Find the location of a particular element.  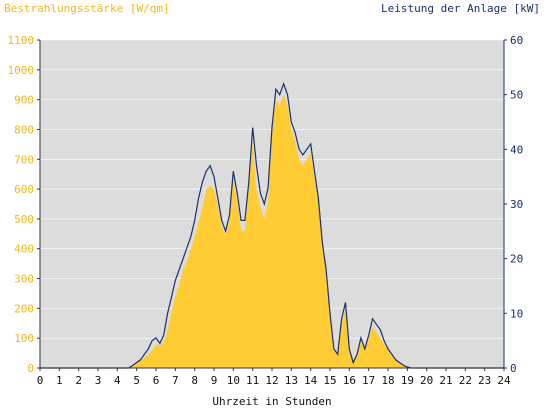

x-tick-label: 23 is located at coordinates (484, 380).